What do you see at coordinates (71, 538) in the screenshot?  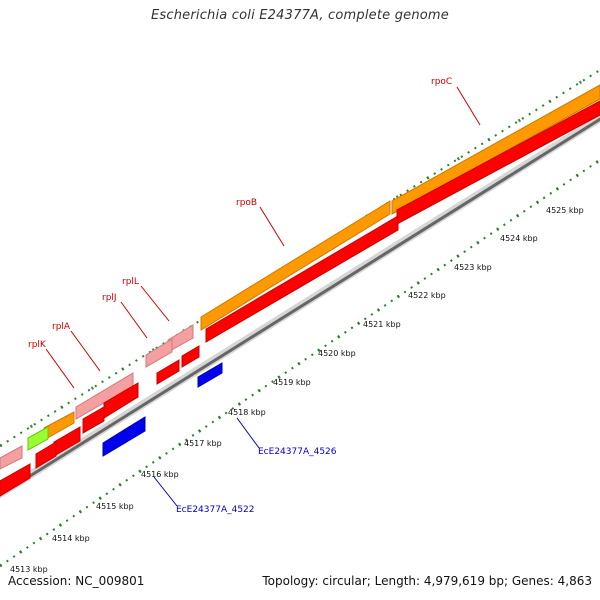 I see `kbp-label-4514: 4514 kbp` at bounding box center [71, 538].